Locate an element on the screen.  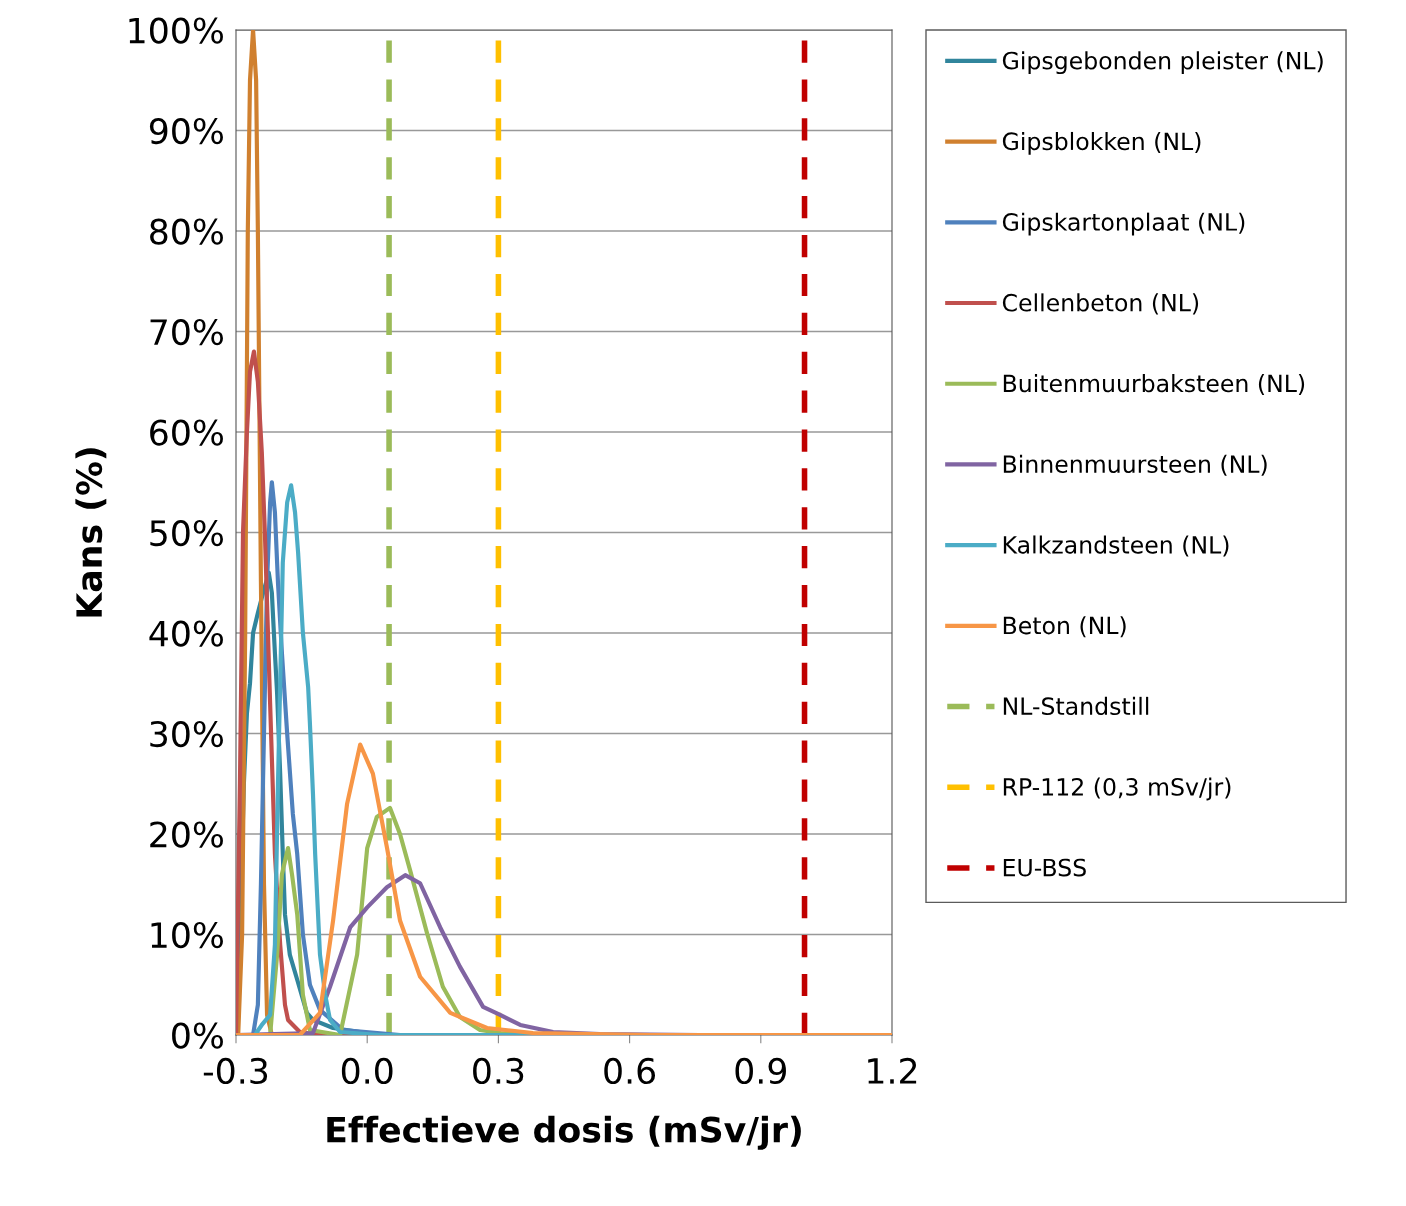
x-tick-label: -0.3 is located at coordinates (235, 1071).